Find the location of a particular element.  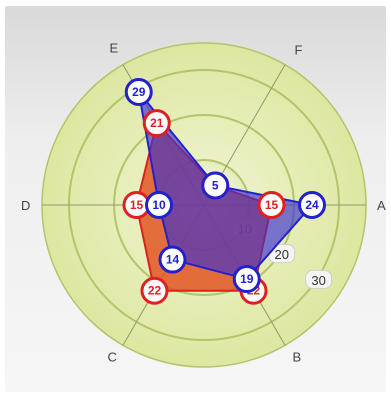

axis-label-f: F is located at coordinates (299, 50).